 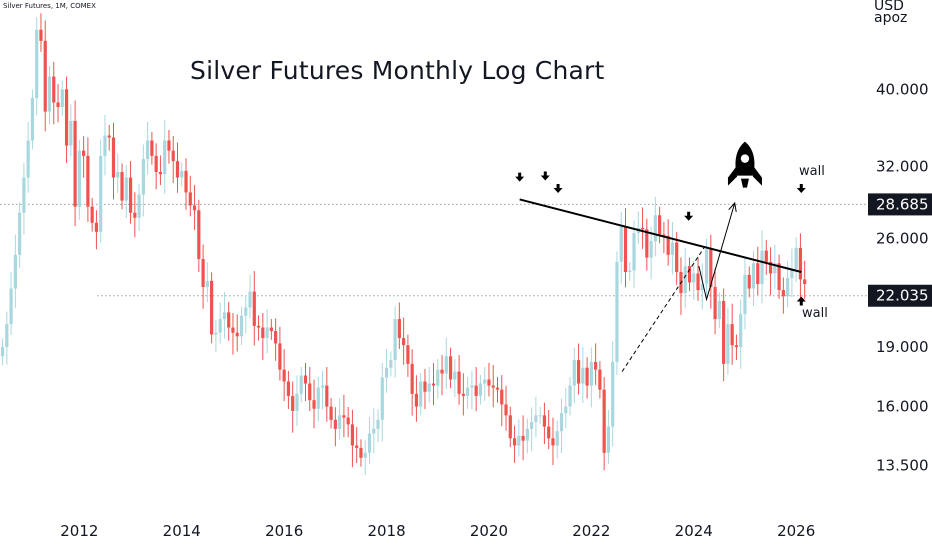 What do you see at coordinates (902, 465) in the screenshot?
I see `price-tick-label: 13.500` at bounding box center [902, 465].